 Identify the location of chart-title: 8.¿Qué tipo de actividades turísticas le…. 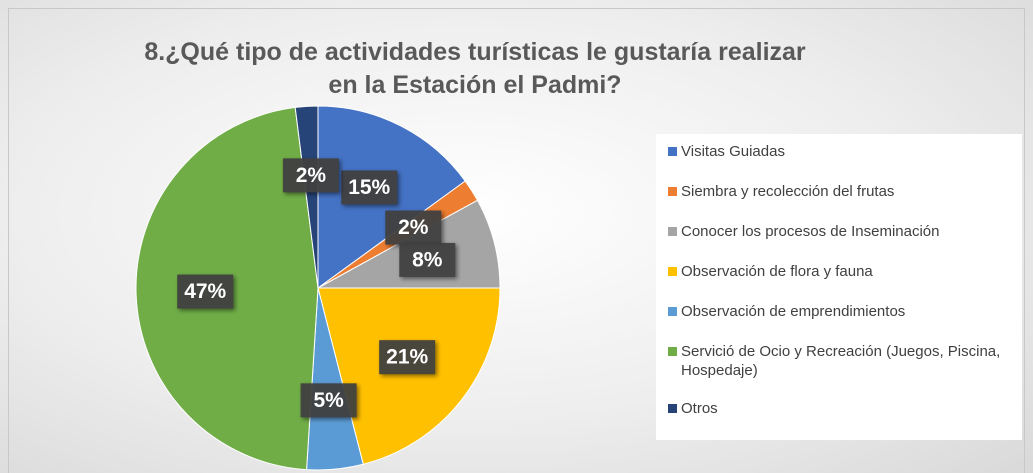
(475, 68).